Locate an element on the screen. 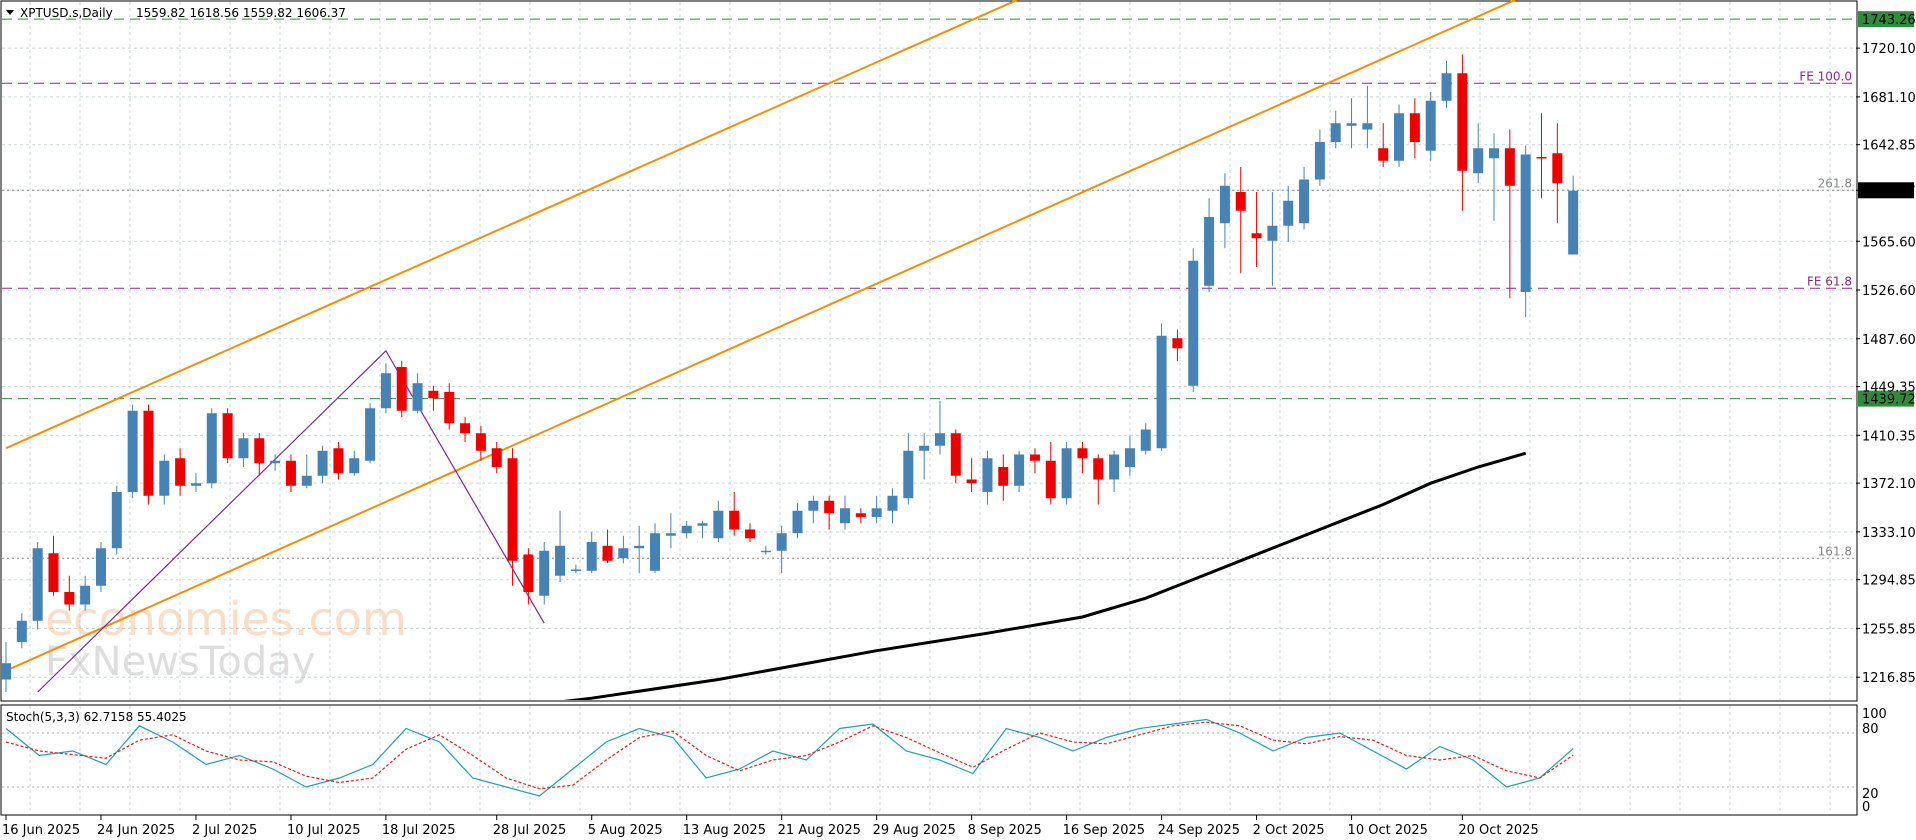 The height and width of the screenshot is (840, 1916). watermark: economies.com FxNewsToday is located at coordinates (226, 638).